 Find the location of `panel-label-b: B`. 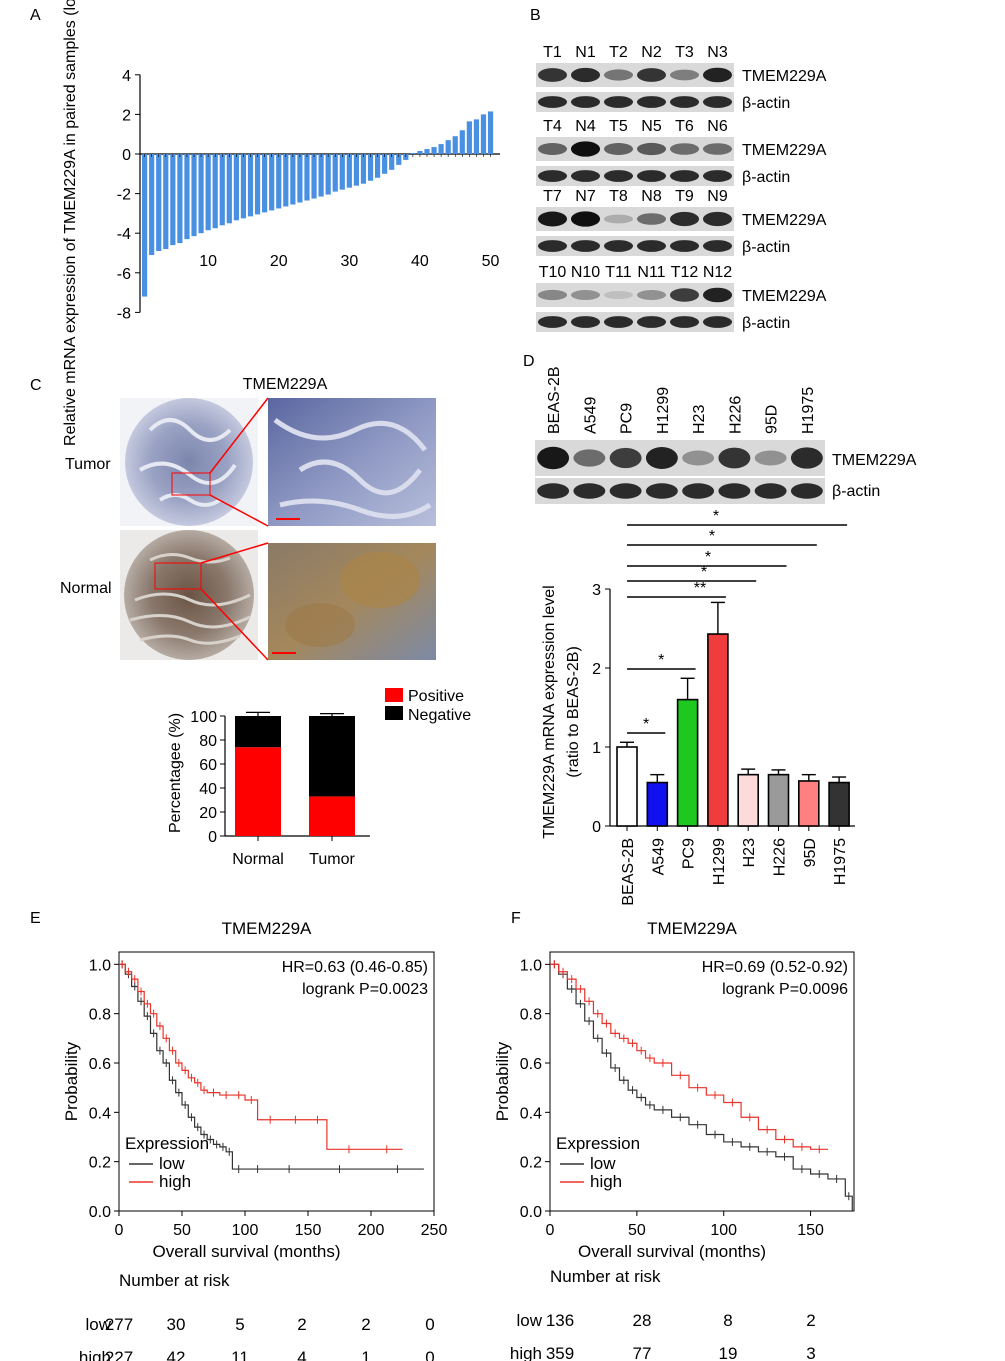

panel-label-b: B is located at coordinates (535, 15).